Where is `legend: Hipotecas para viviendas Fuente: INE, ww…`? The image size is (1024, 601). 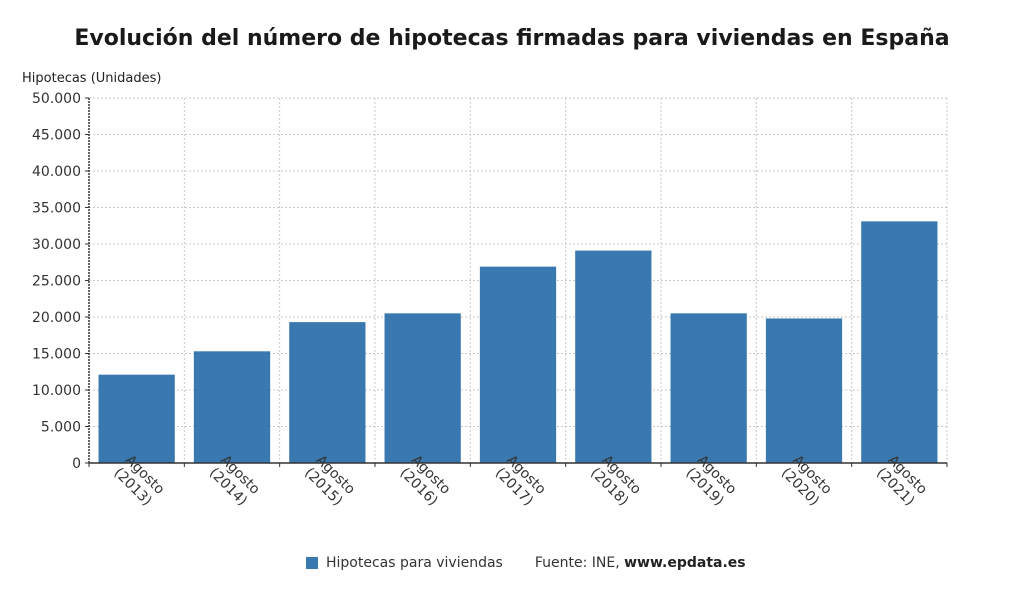
legend: Hipotecas para viviendas Fuente: INE, ww… is located at coordinates (526, 563).